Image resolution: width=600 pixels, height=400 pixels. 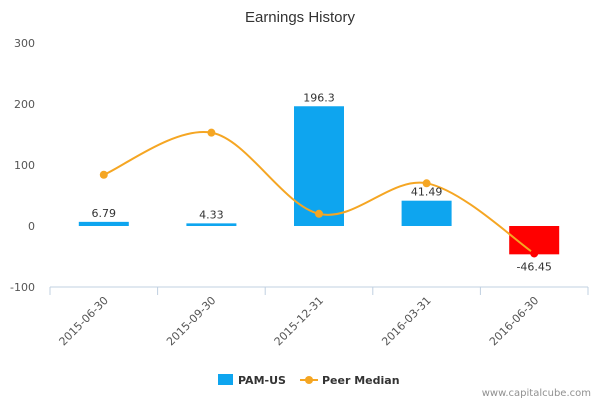 I want to click on y-axis-ticks: -100 0 100 200 300, so click(x=22, y=165).